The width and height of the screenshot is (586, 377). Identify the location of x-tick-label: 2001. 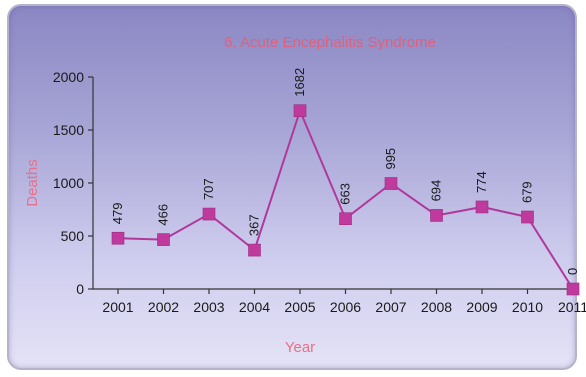
(117, 307).